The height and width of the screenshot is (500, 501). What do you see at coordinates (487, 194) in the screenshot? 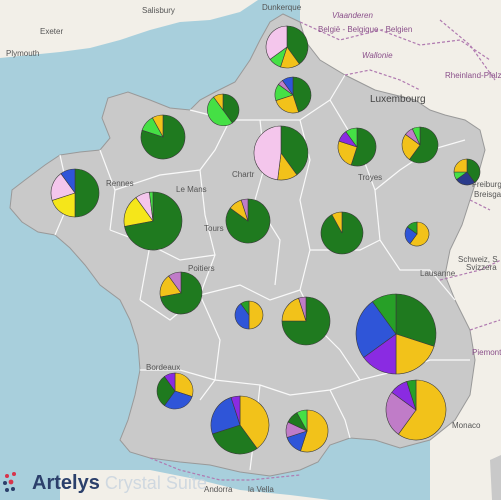
I see `label-breisgau: Breisgau` at bounding box center [487, 194].